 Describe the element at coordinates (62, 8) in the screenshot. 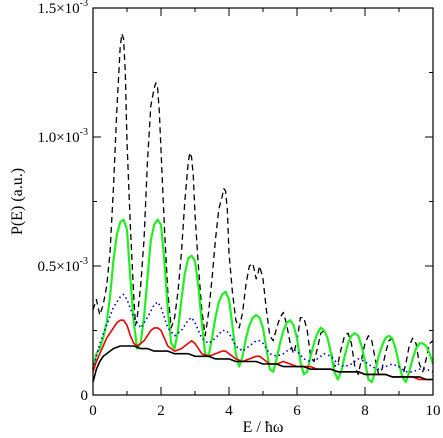

I see `y-tick-label: 1.5×10⁻³` at that location.